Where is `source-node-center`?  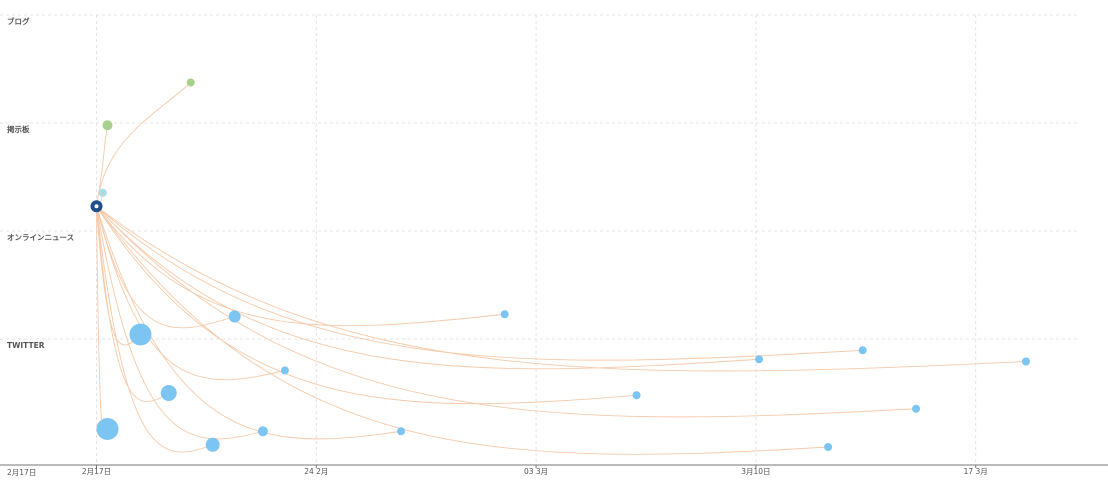
source-node-center is located at coordinates (96, 206).